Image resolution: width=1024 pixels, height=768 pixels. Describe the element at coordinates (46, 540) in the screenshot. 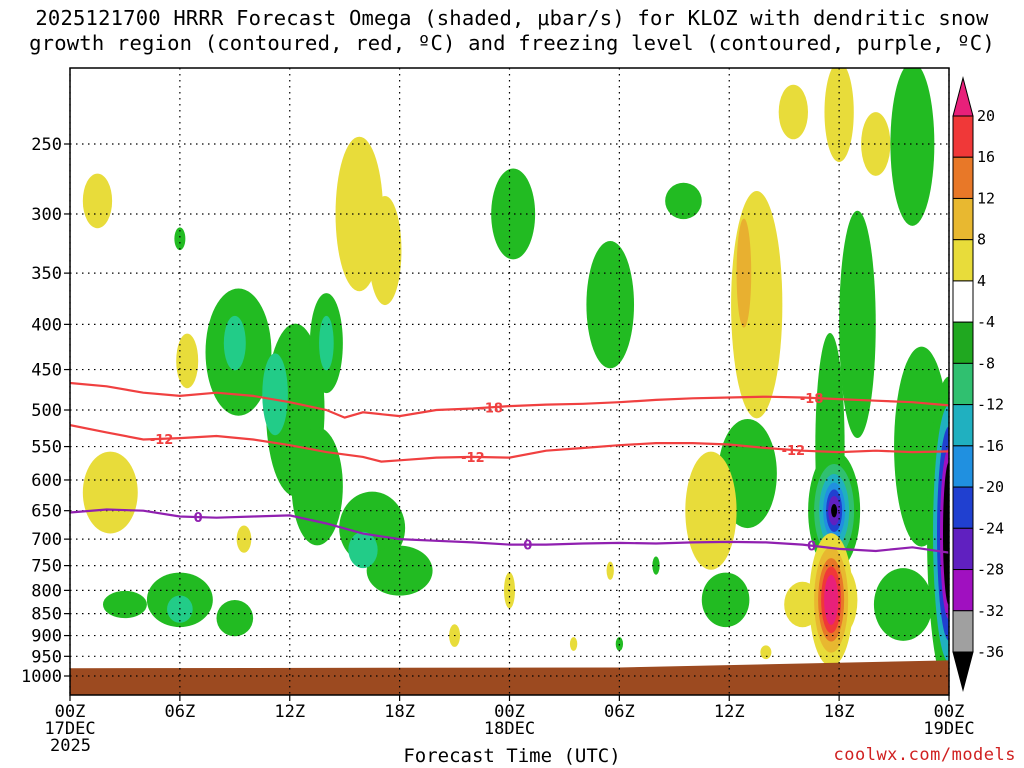

I see `y-tick-label: 700` at that location.